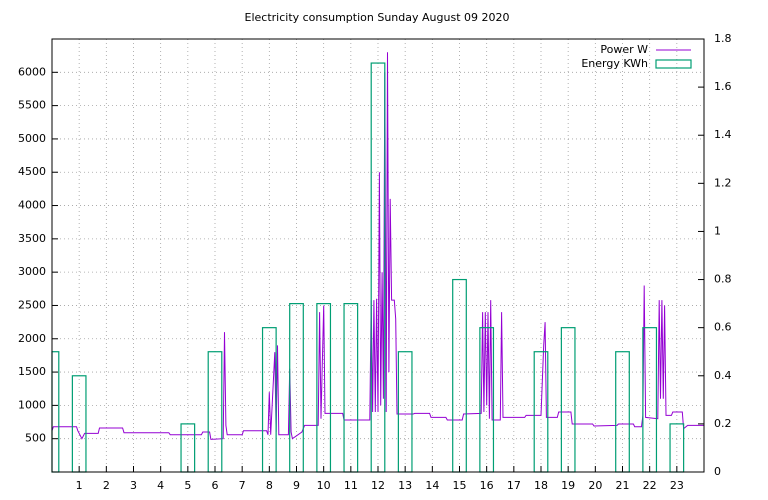 The image size is (768, 500). Describe the element at coordinates (106, 485) in the screenshot. I see `x-tick-label: 2` at that location.